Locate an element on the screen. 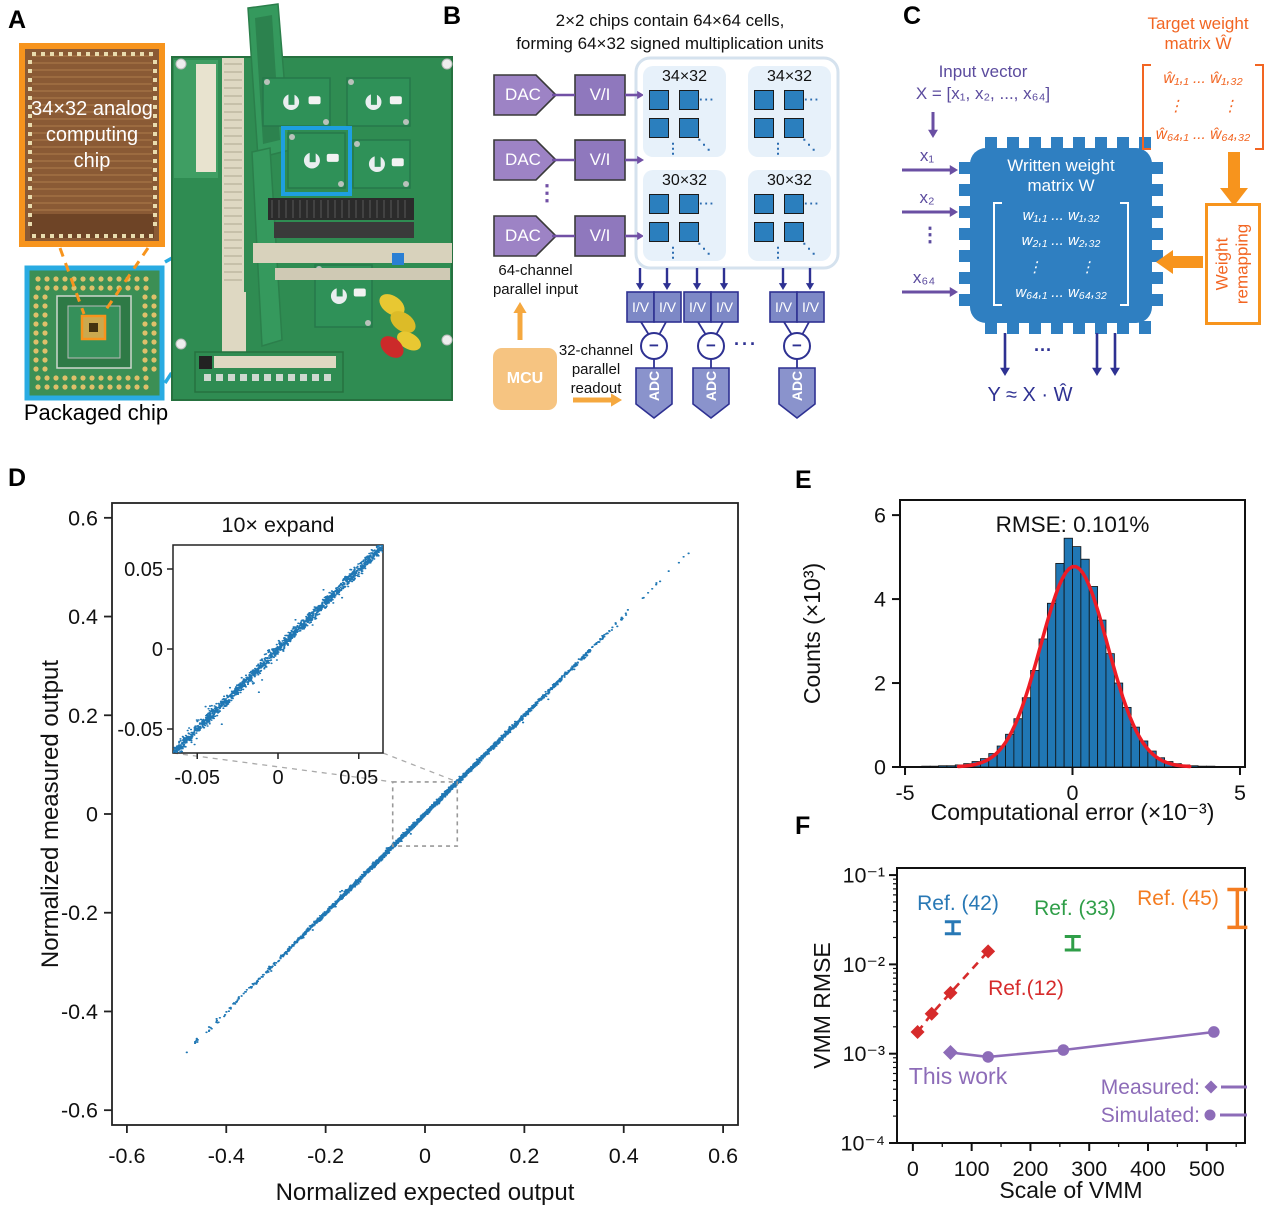 The height and width of the screenshot is (1208, 1268). circle-marker is located at coordinates (988, 1057).